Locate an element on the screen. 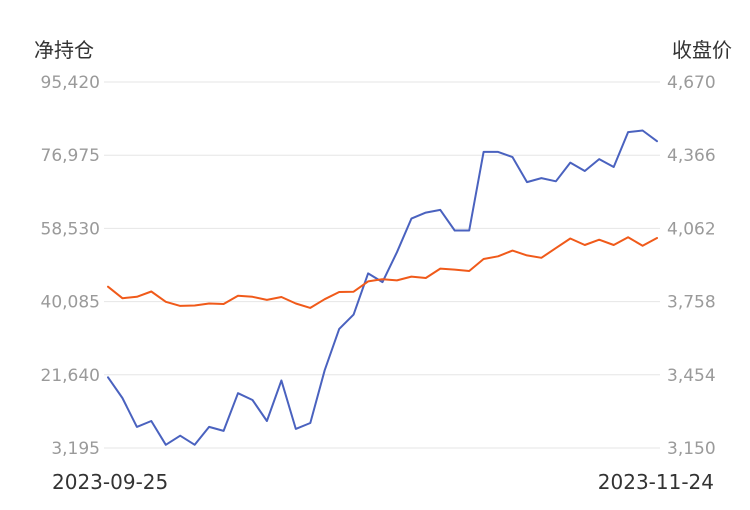 Image resolution: width=750 pixels, height=510 pixels. left-axis-ticks: 95,420 76,975 58,530 40,085 21,640 3,195 is located at coordinates (70, 266).